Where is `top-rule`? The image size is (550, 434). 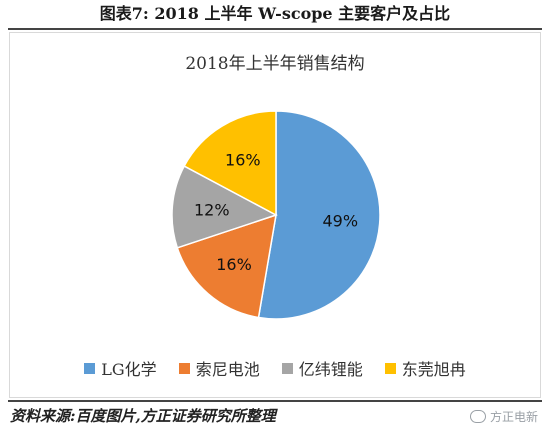 top-rule is located at coordinates (275, 29).